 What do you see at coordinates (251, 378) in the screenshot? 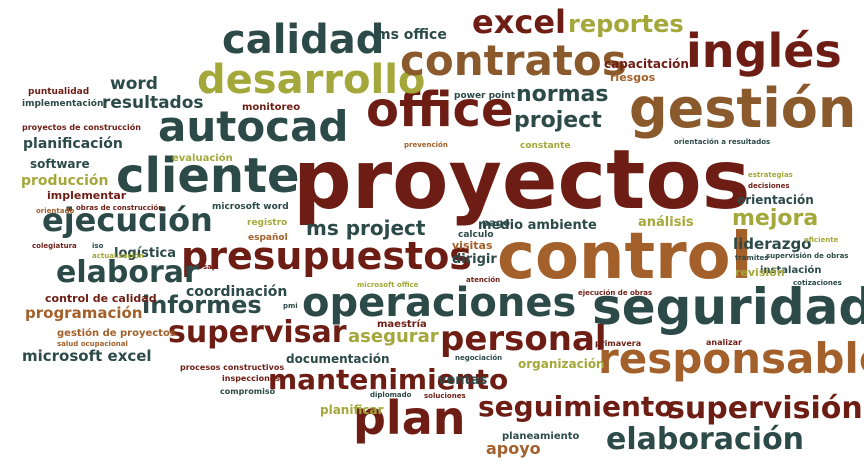
I see `cloud-word: inspecciones` at bounding box center [251, 378].